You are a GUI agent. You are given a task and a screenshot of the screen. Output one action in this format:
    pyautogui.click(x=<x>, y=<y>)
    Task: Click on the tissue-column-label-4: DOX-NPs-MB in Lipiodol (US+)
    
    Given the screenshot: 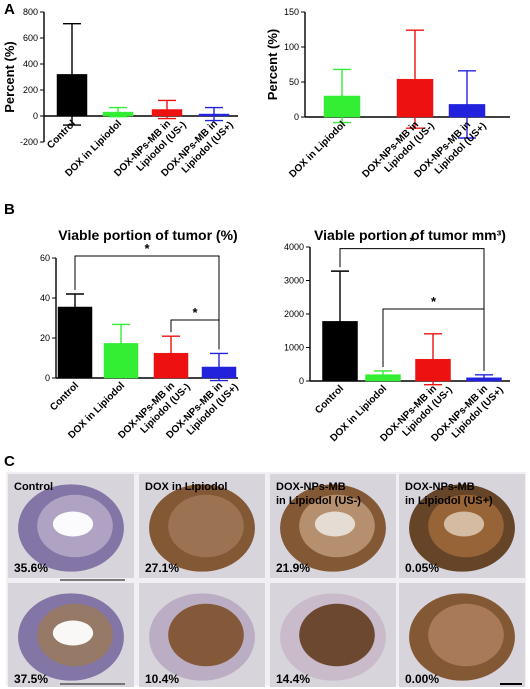 What is the action you would take?
    pyautogui.click(x=449, y=494)
    